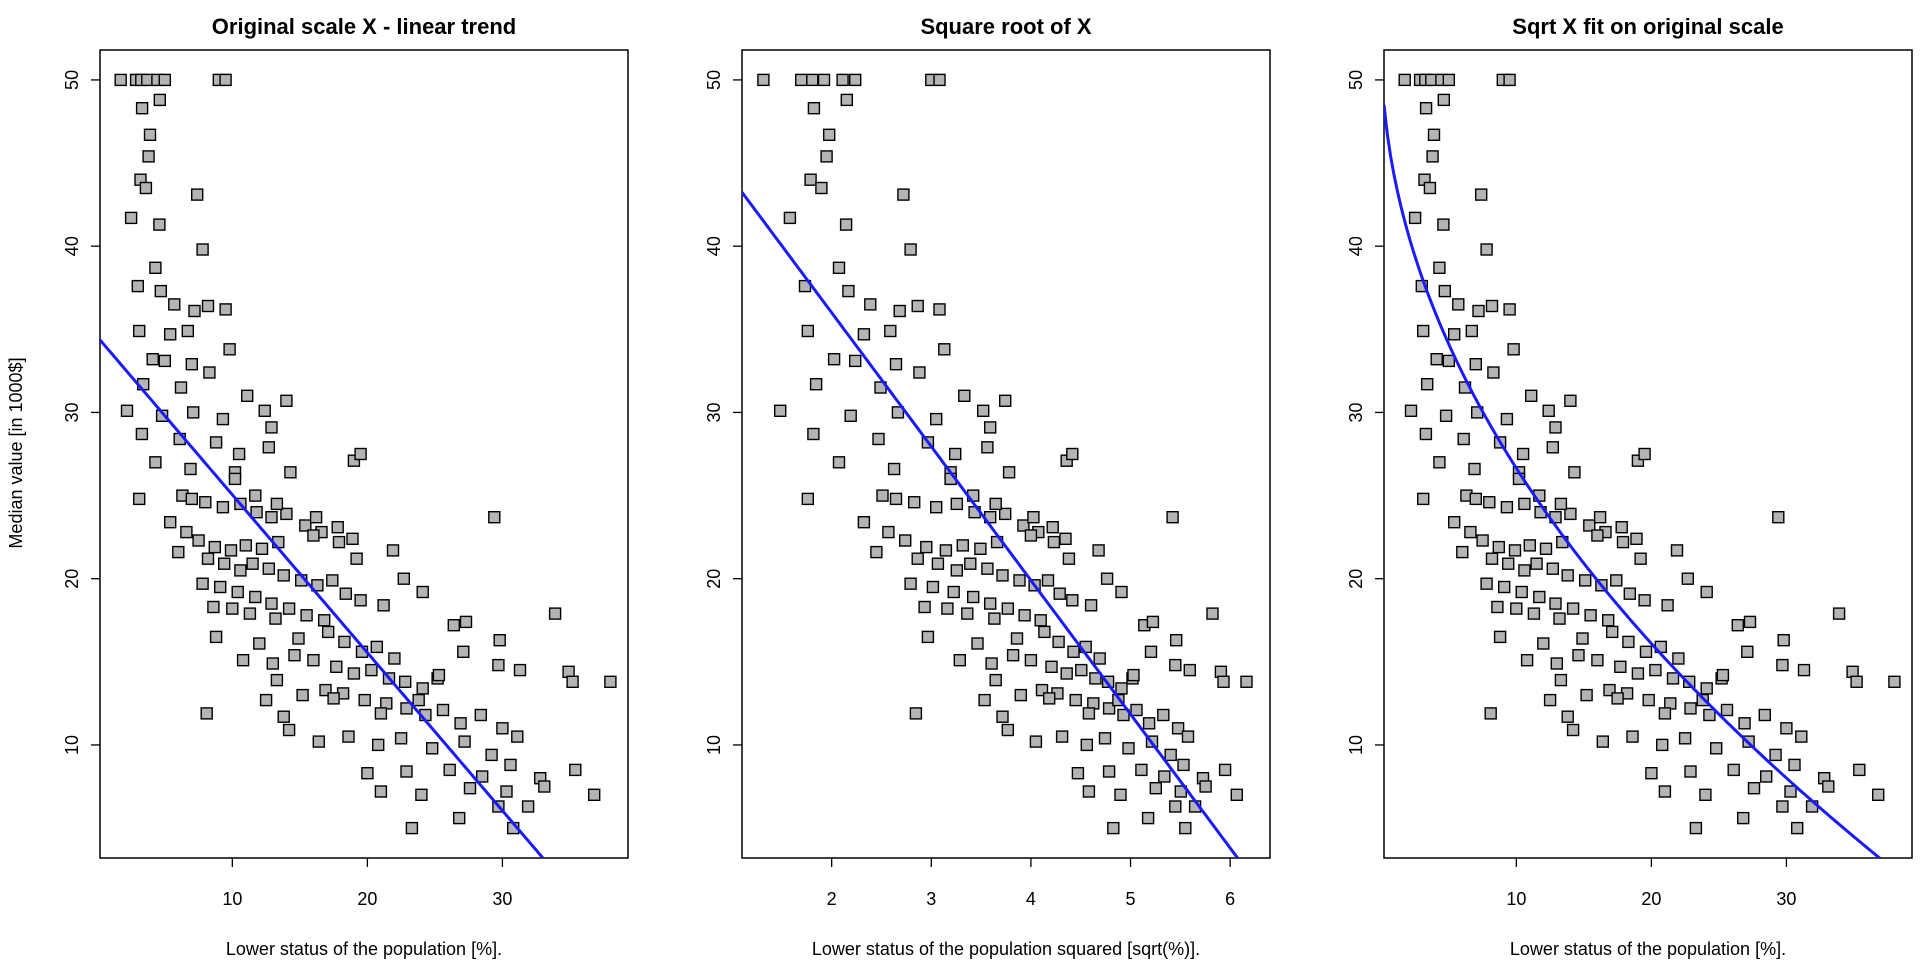 This screenshot has width=1920, height=960. I want to click on y-tick-label: 50, so click(1356, 80).